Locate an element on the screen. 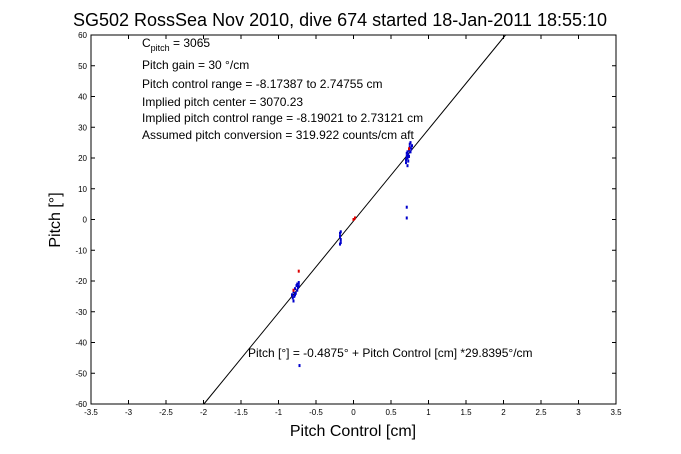 Image resolution: width=681 pixels, height=454 pixels. x-tick-label: -1.5 is located at coordinates (241, 412).